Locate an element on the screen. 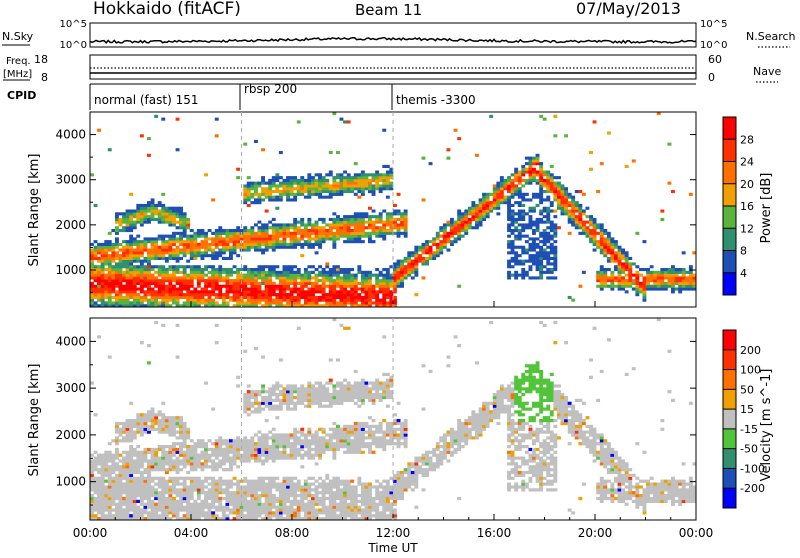 The image size is (800, 558). cpid-segment-themis: themis -3300 is located at coordinates (436, 100).